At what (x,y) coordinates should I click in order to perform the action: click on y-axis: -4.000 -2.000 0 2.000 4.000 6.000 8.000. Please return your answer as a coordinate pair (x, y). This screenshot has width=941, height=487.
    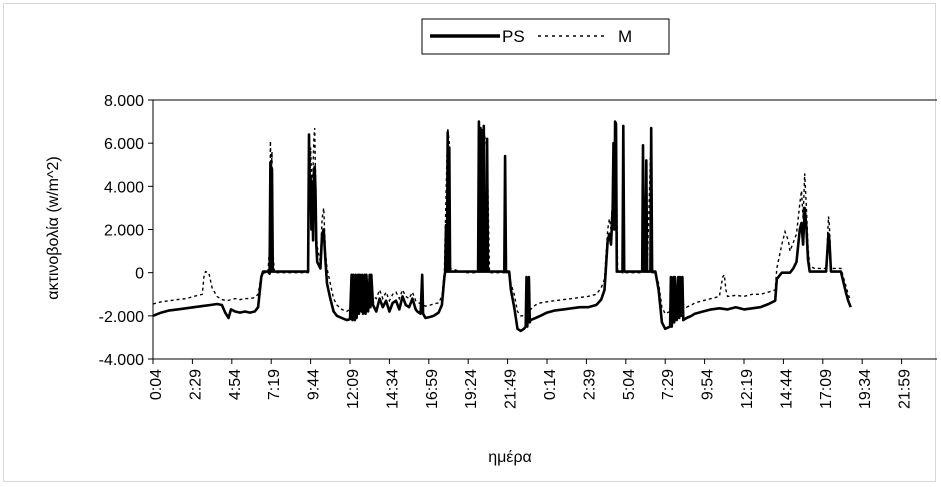
    Looking at the image, I should click on (126, 231).